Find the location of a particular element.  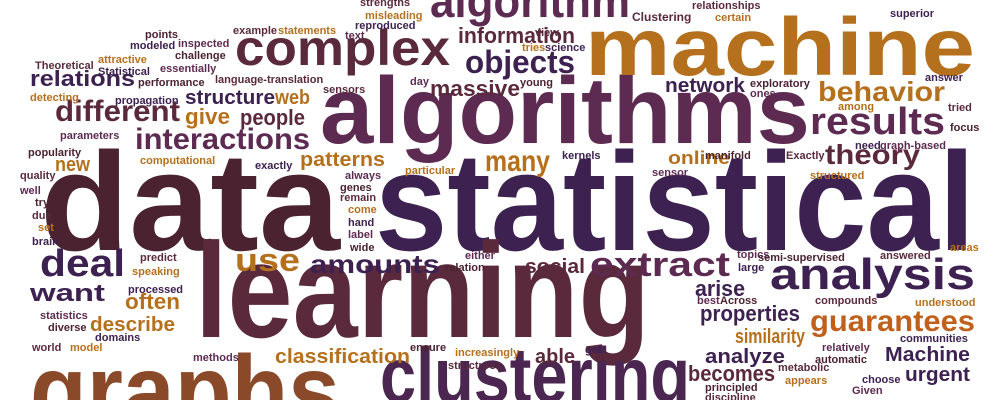

word: metabolic is located at coordinates (803, 368).